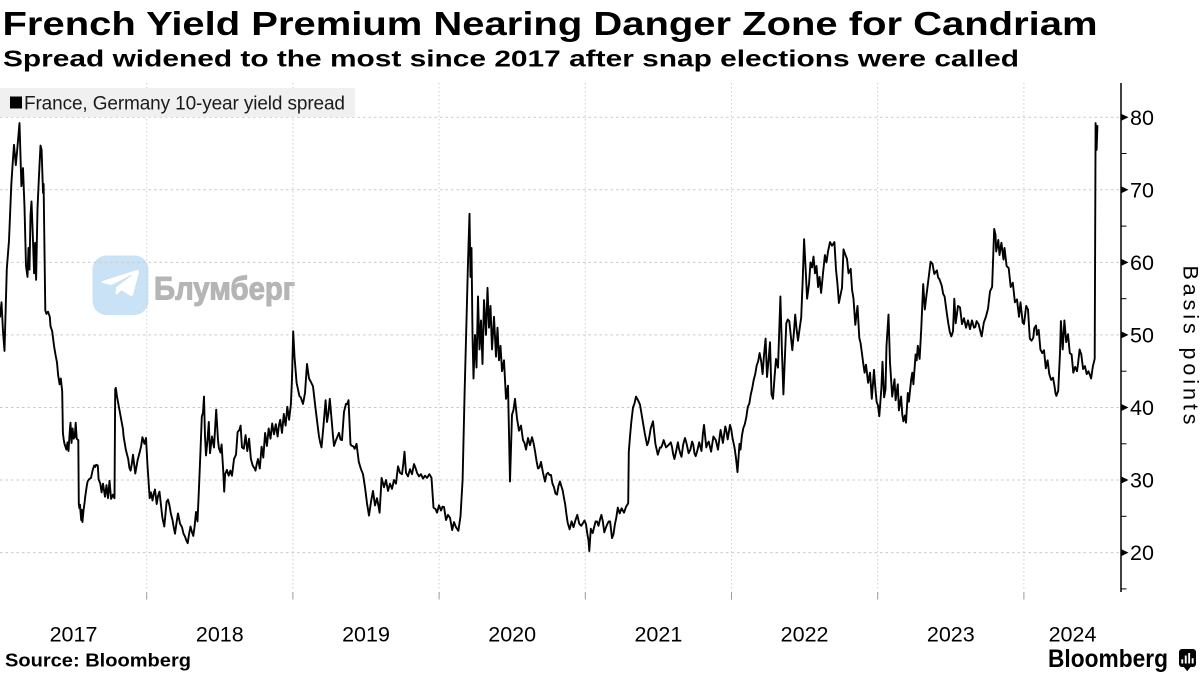 This screenshot has height=675, width=1200. I want to click on svg-text: 20, so click(1142, 553).